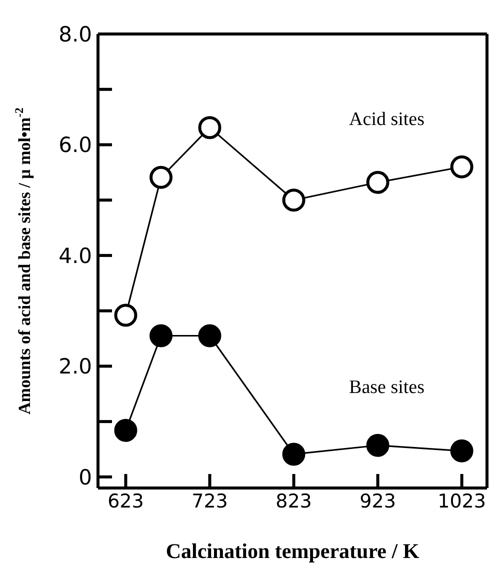 The height and width of the screenshot is (576, 499). I want to click on x-axis-title: Calcination temperature / K, so click(293, 551).